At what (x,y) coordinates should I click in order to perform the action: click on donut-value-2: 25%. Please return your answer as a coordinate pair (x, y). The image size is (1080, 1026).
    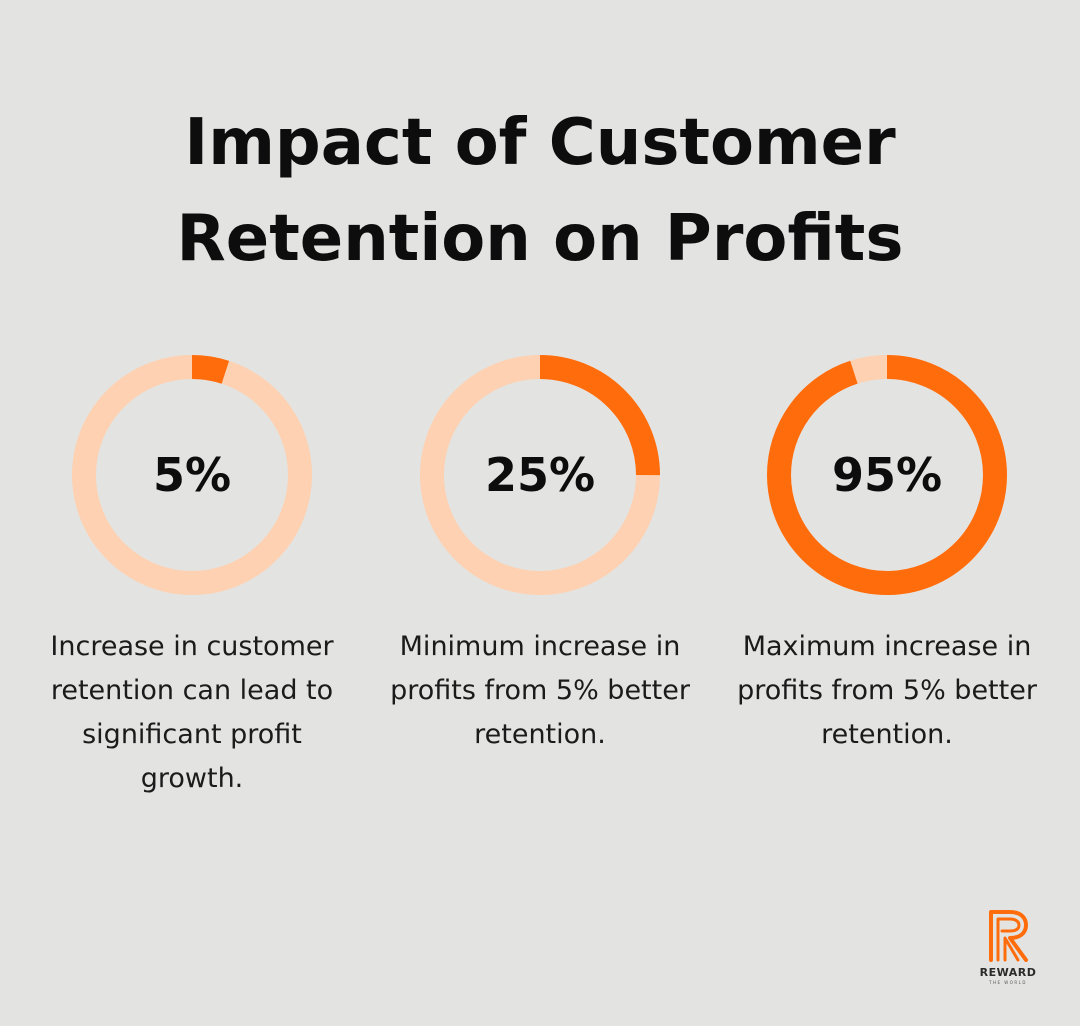
    Looking at the image, I should click on (540, 475).